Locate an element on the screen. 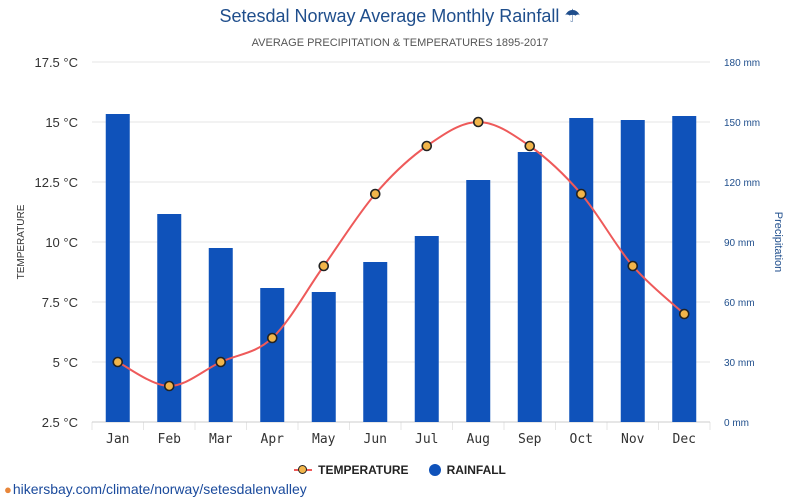 The width and height of the screenshot is (800, 500). left-tick-label: 5 °C is located at coordinates (65, 362).